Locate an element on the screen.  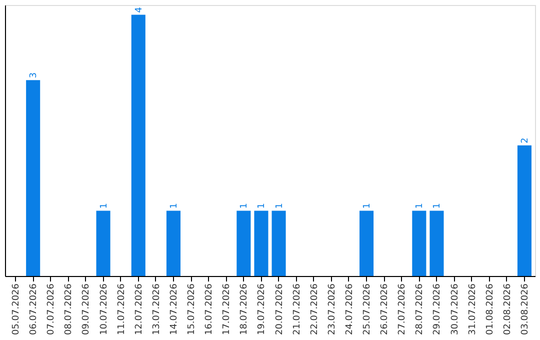
x-tick-label: 12.07.2026 is located at coordinates (139, 309).